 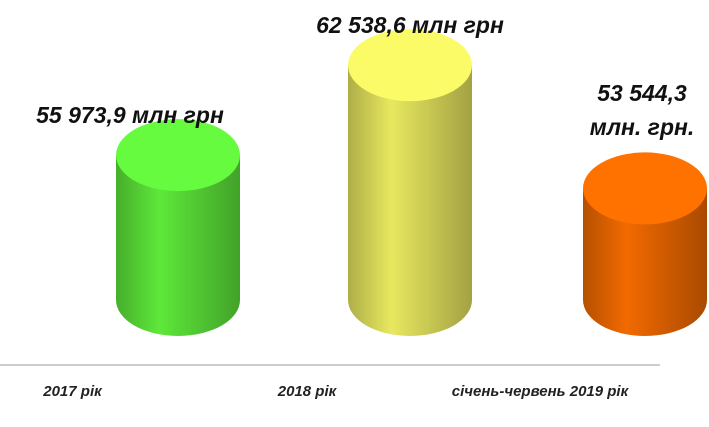 I want to click on x-tick-label: січень-червень 2019 рік, so click(x=540, y=391).